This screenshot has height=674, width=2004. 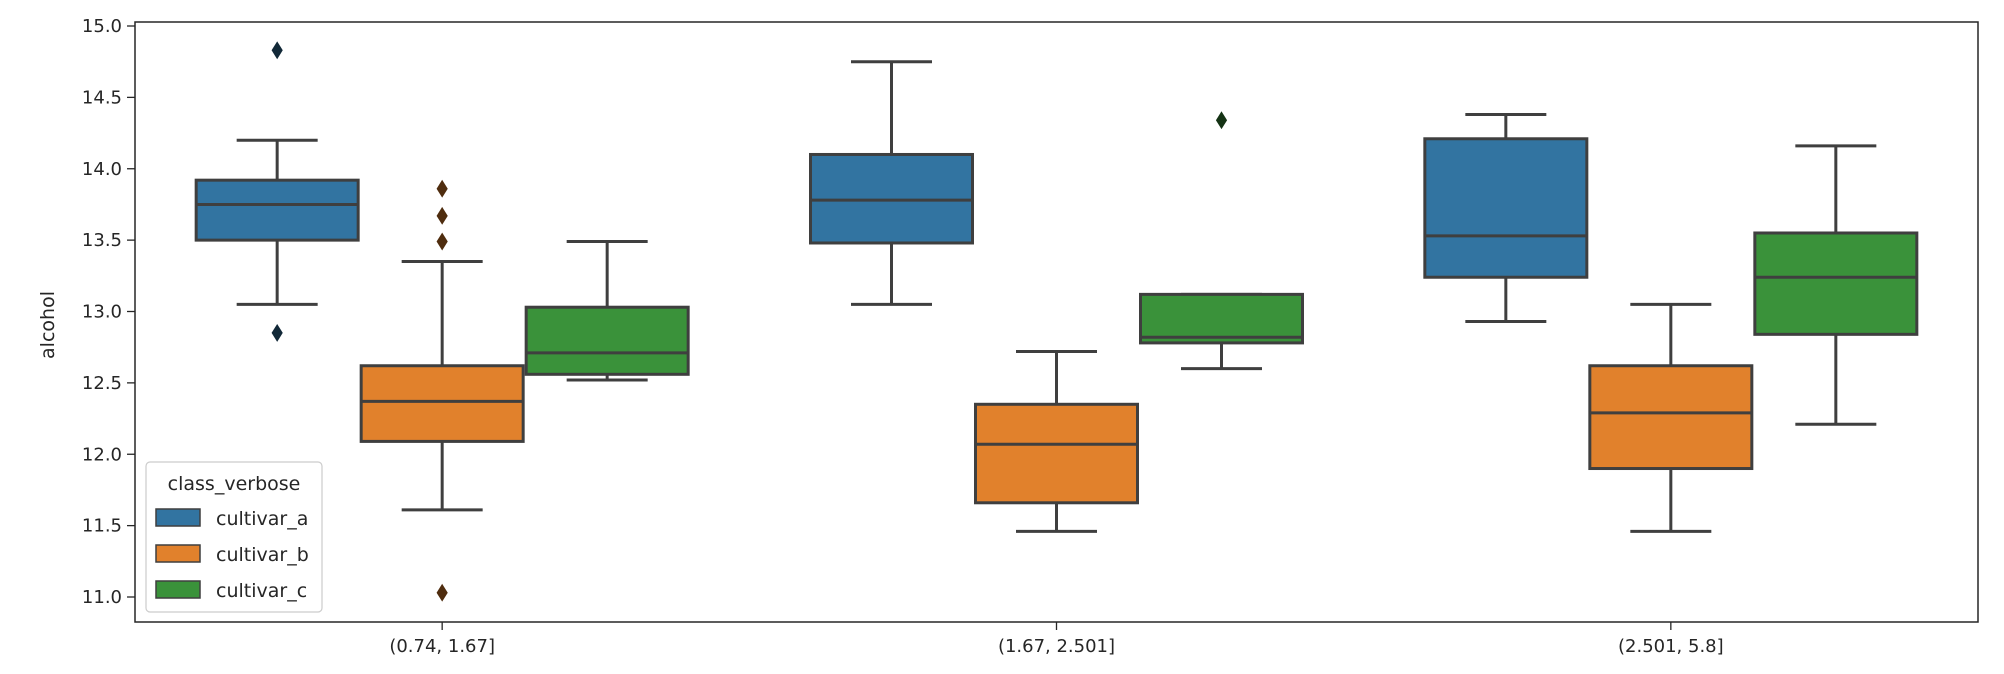 I want to click on x-axis: (0.74, 1.67] (1.67, 2.501] (2.501, 5.8], so click(x=1056, y=639).